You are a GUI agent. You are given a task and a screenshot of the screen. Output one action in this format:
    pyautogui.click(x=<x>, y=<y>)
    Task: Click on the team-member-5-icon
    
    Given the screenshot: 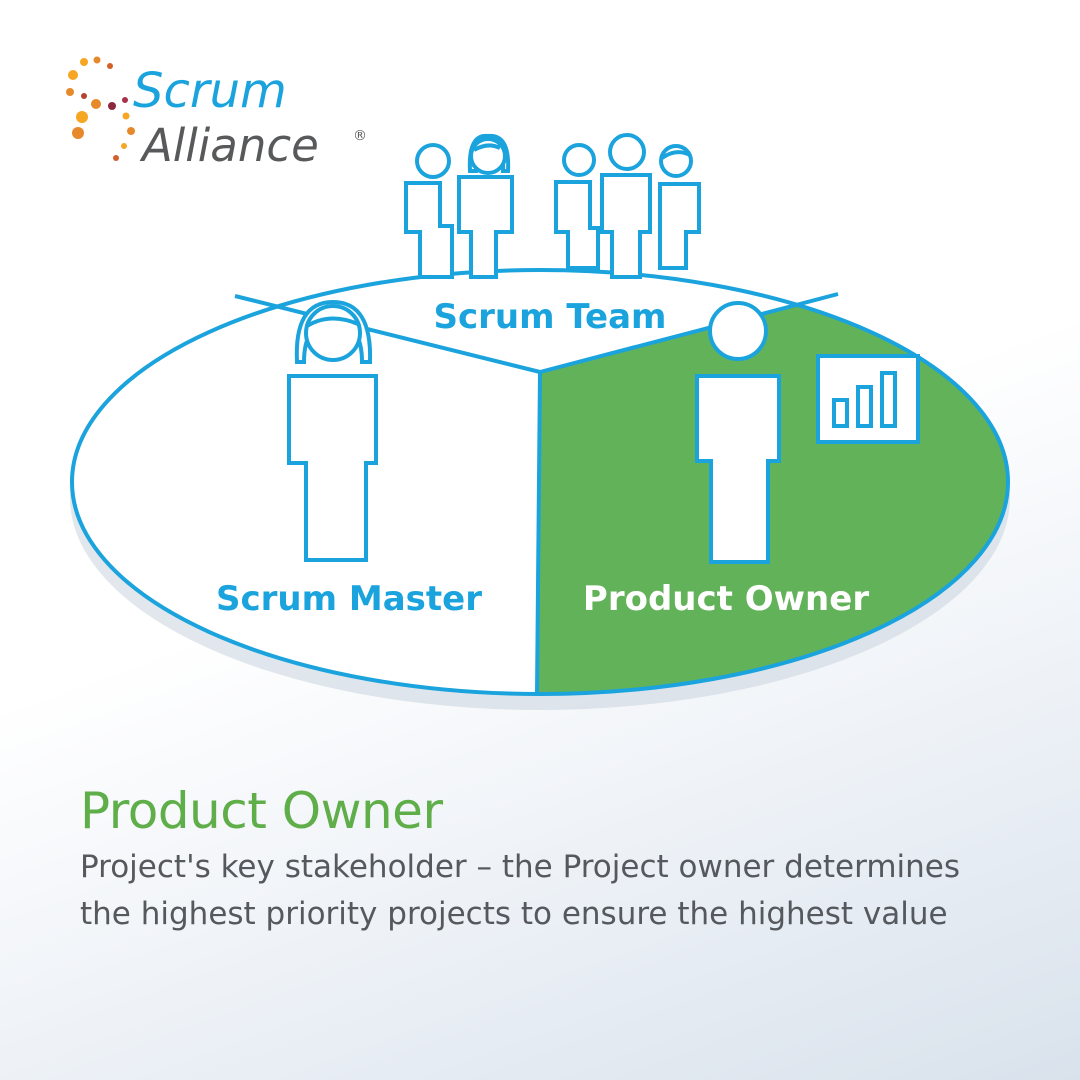 What is the action you would take?
    pyautogui.click(x=679, y=207)
    